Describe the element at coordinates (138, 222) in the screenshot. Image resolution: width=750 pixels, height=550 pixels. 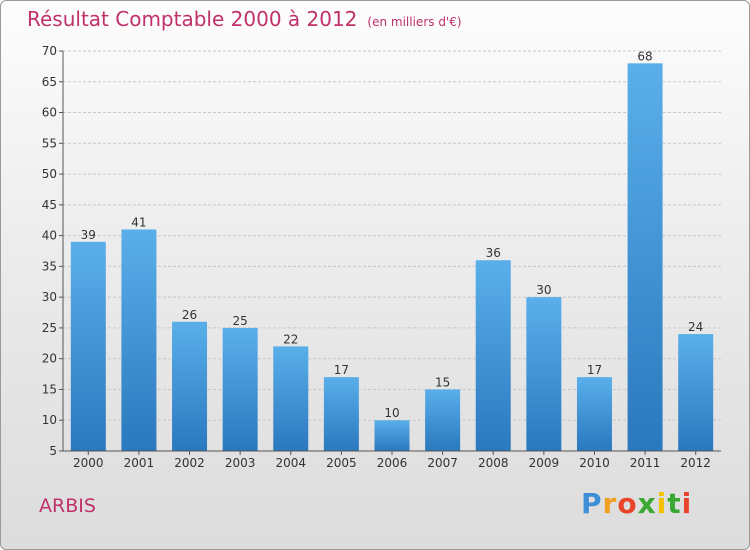
I see `data-label: 41` at that location.